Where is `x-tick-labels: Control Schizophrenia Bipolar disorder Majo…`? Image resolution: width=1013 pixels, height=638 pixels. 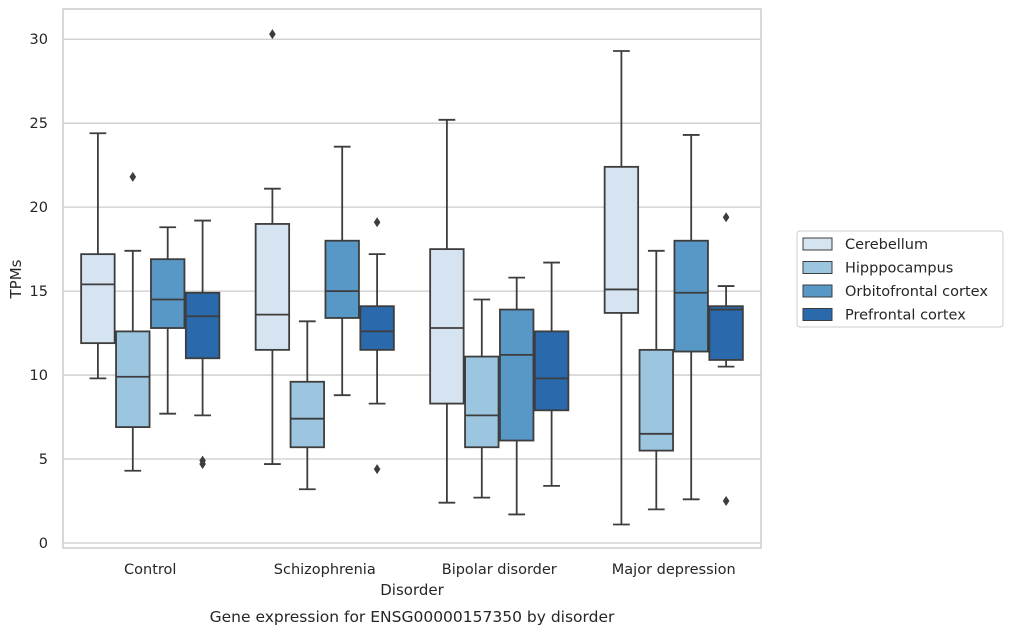 x-tick-labels: Control Schizophrenia Bipolar disorder Majo… is located at coordinates (430, 570).